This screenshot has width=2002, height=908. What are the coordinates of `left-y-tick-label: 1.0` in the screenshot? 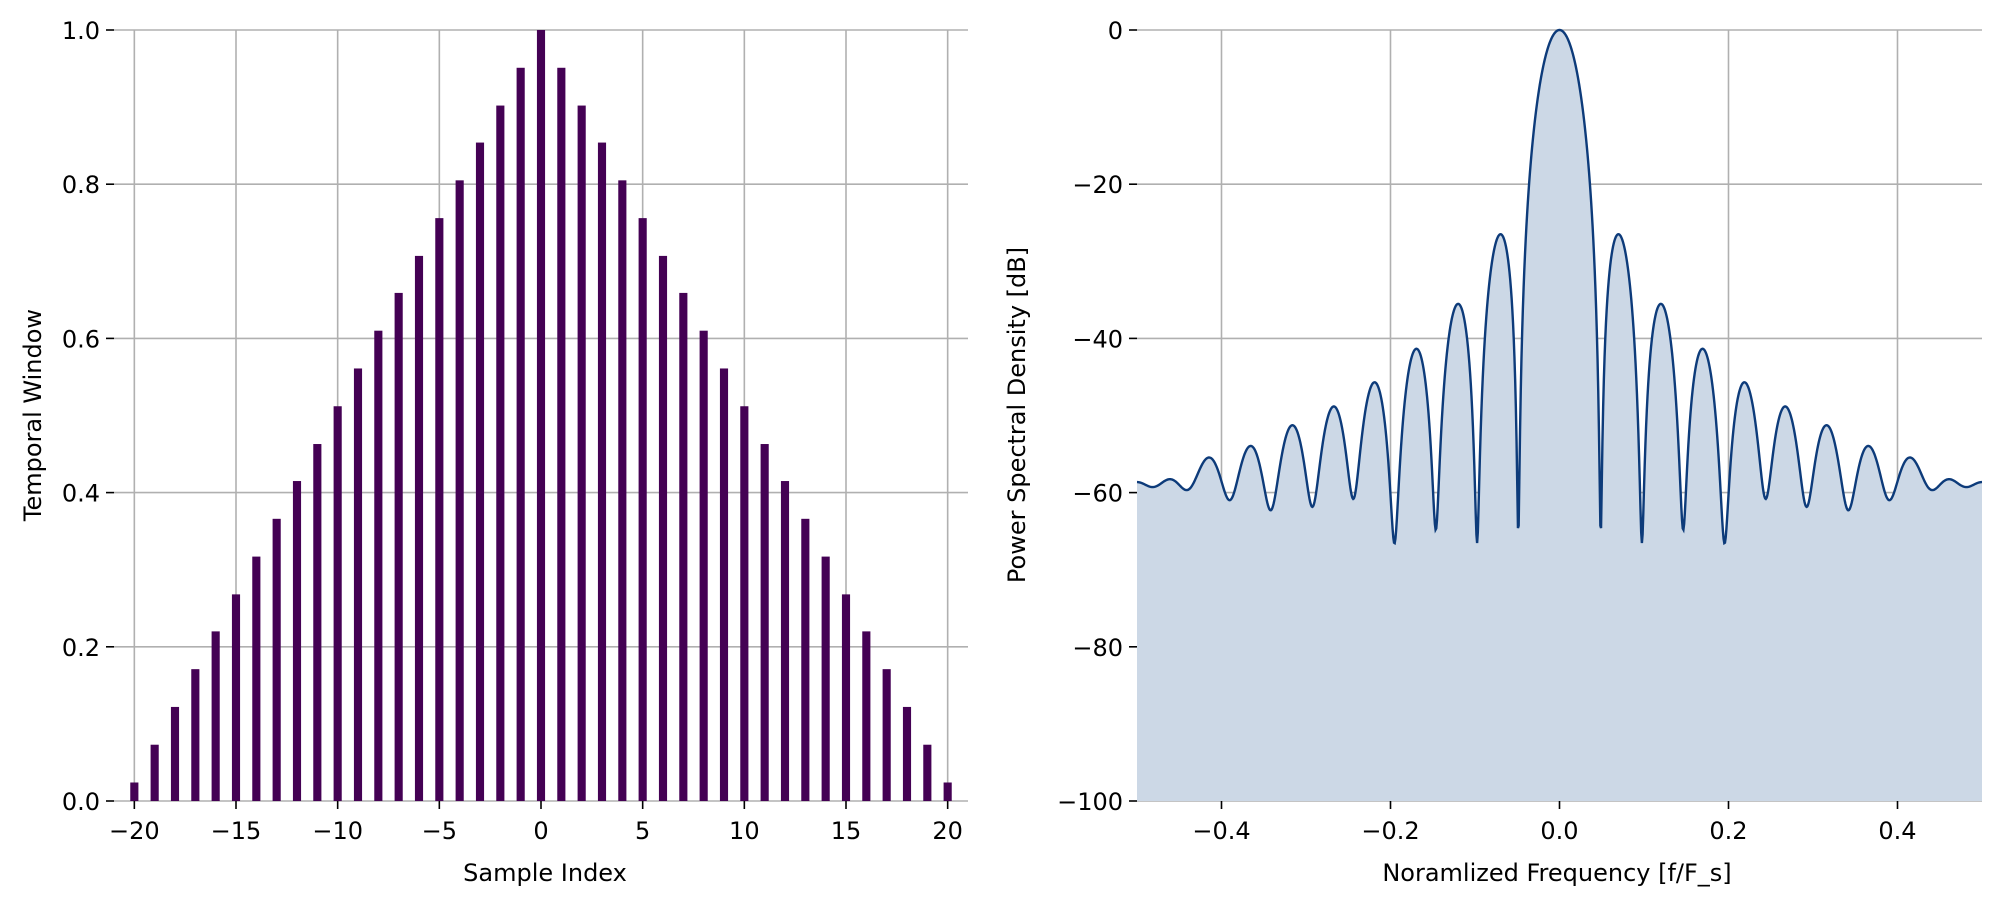 It's located at (81, 31).